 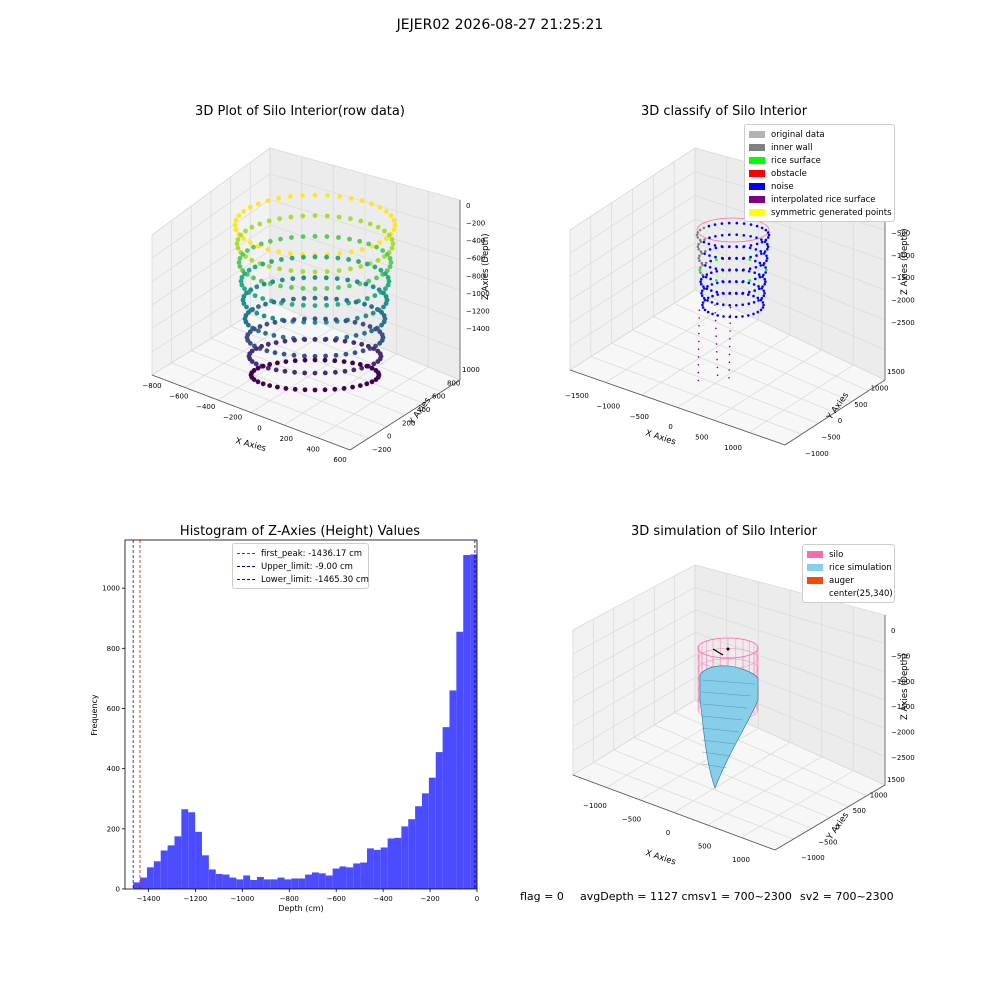 I want to click on p2-y-tick-label: 1500, so click(x=896, y=372).